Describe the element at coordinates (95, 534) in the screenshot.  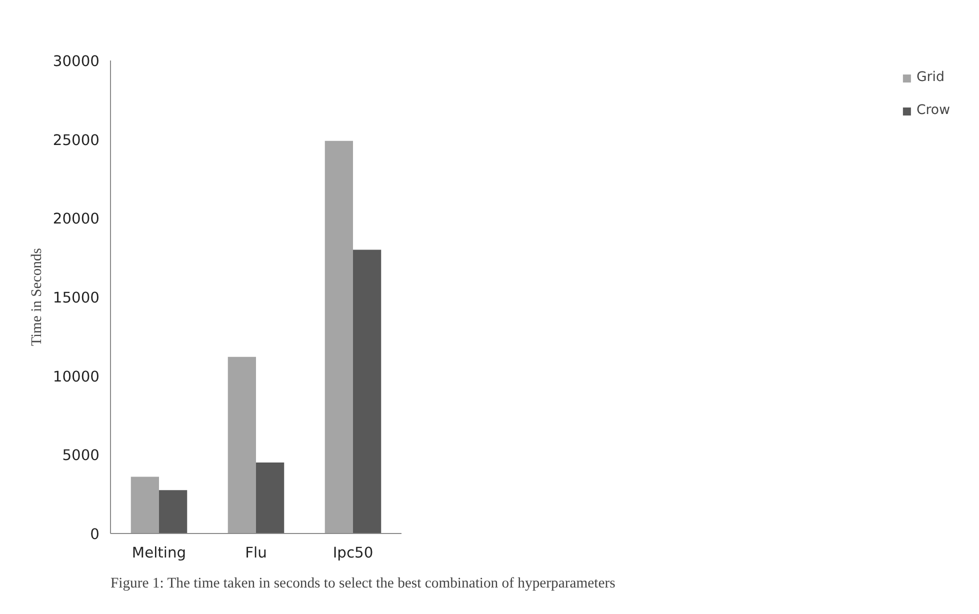
I see `y-tick-label: 0` at that location.